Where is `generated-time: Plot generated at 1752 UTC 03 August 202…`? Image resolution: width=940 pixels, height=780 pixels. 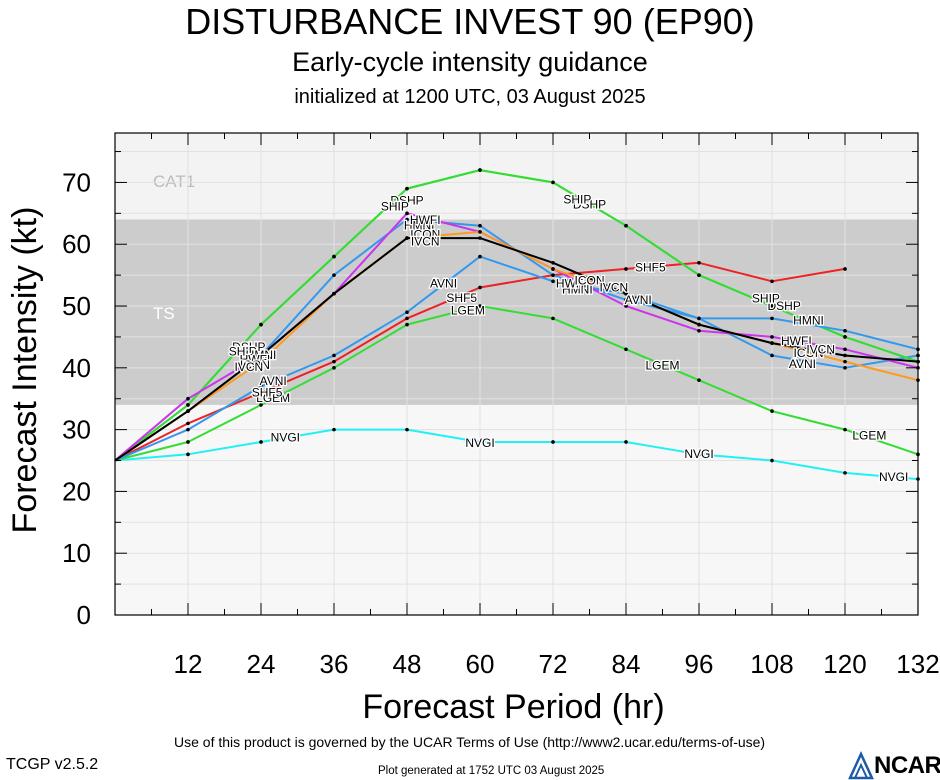 generated-time: Plot generated at 1752 UTC 03 August 202… is located at coordinates (491, 771).